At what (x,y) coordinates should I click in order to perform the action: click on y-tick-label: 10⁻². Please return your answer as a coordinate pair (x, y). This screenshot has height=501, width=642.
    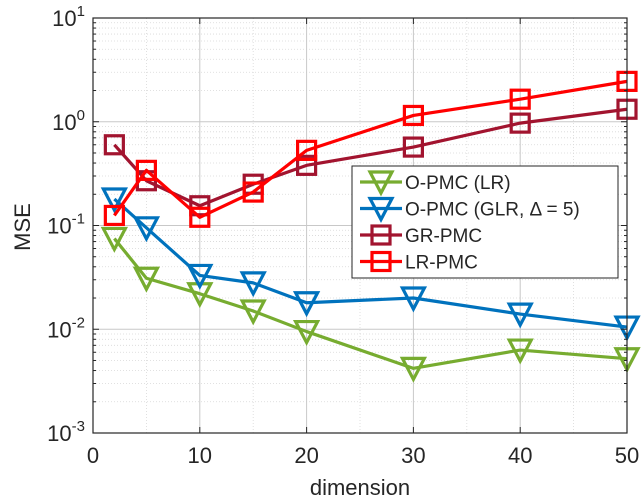
    Looking at the image, I should click on (66, 328).